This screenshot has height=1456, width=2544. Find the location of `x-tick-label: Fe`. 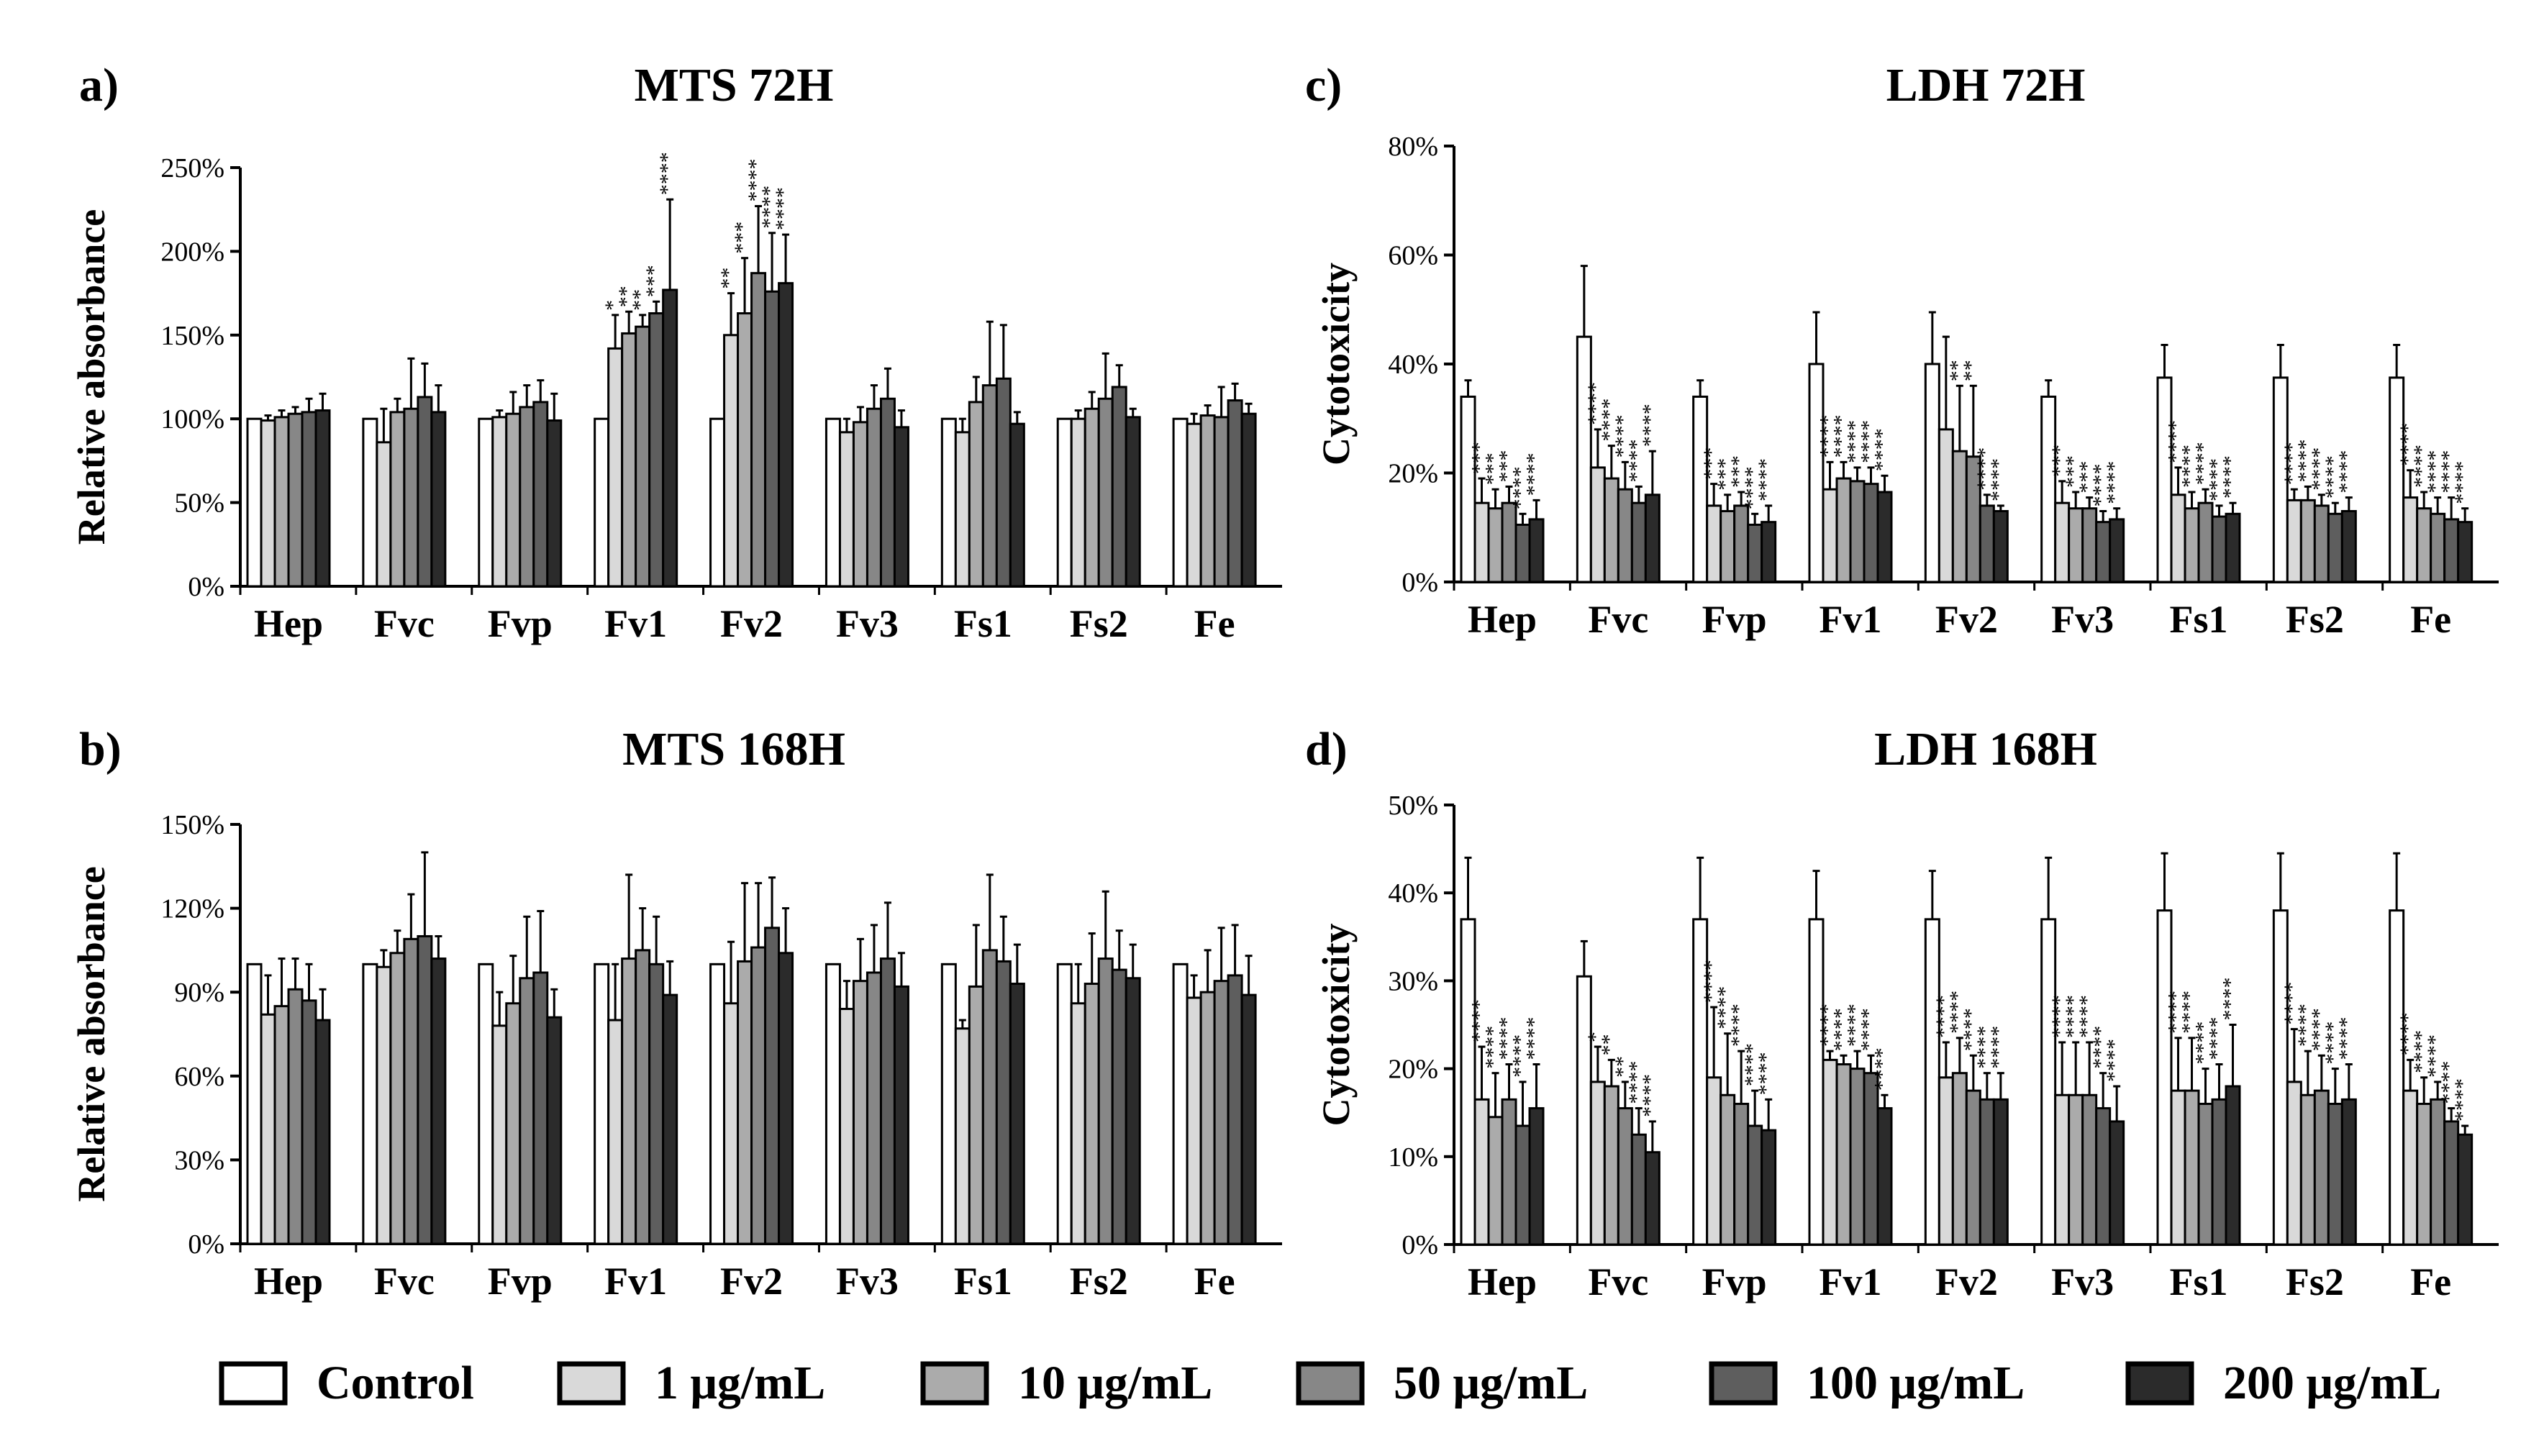

x-tick-label: Fe is located at coordinates (2430, 619).